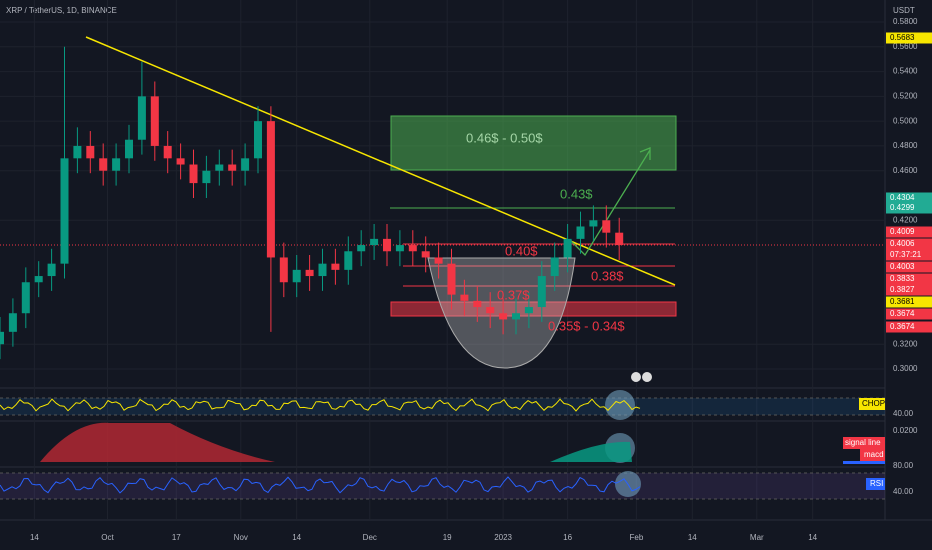  I want to click on price-tag-label: 0.4003, so click(902, 266).